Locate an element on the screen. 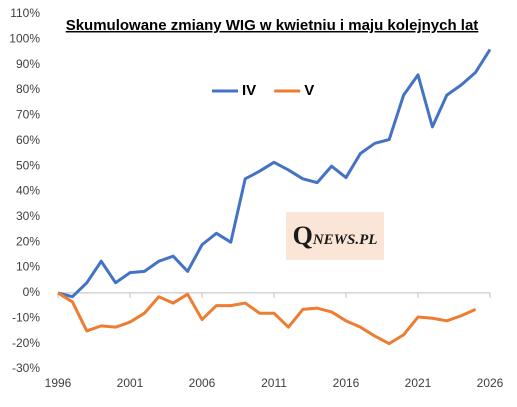  y-tick-label: -10% is located at coordinates (26, 317).